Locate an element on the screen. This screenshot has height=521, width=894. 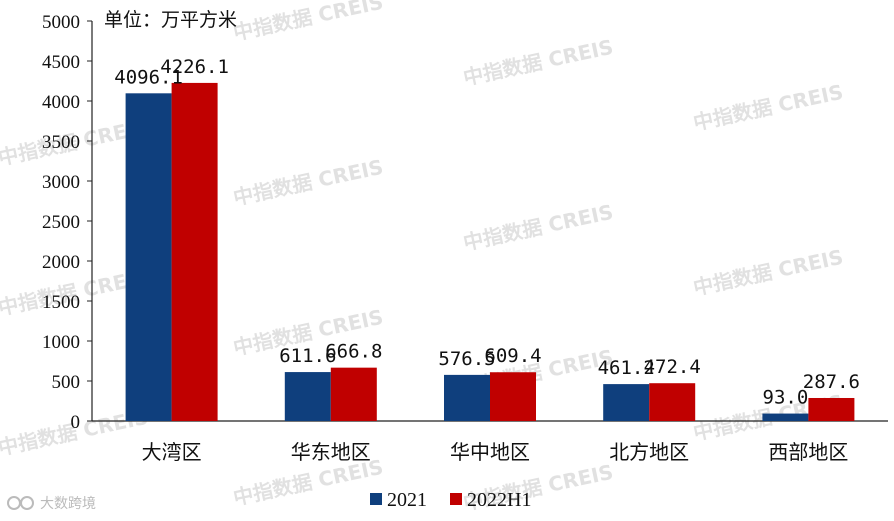
category-labels: 大湾区 华东地区 华中地区 北方地区 西部地区 is located at coordinates (495, 452).